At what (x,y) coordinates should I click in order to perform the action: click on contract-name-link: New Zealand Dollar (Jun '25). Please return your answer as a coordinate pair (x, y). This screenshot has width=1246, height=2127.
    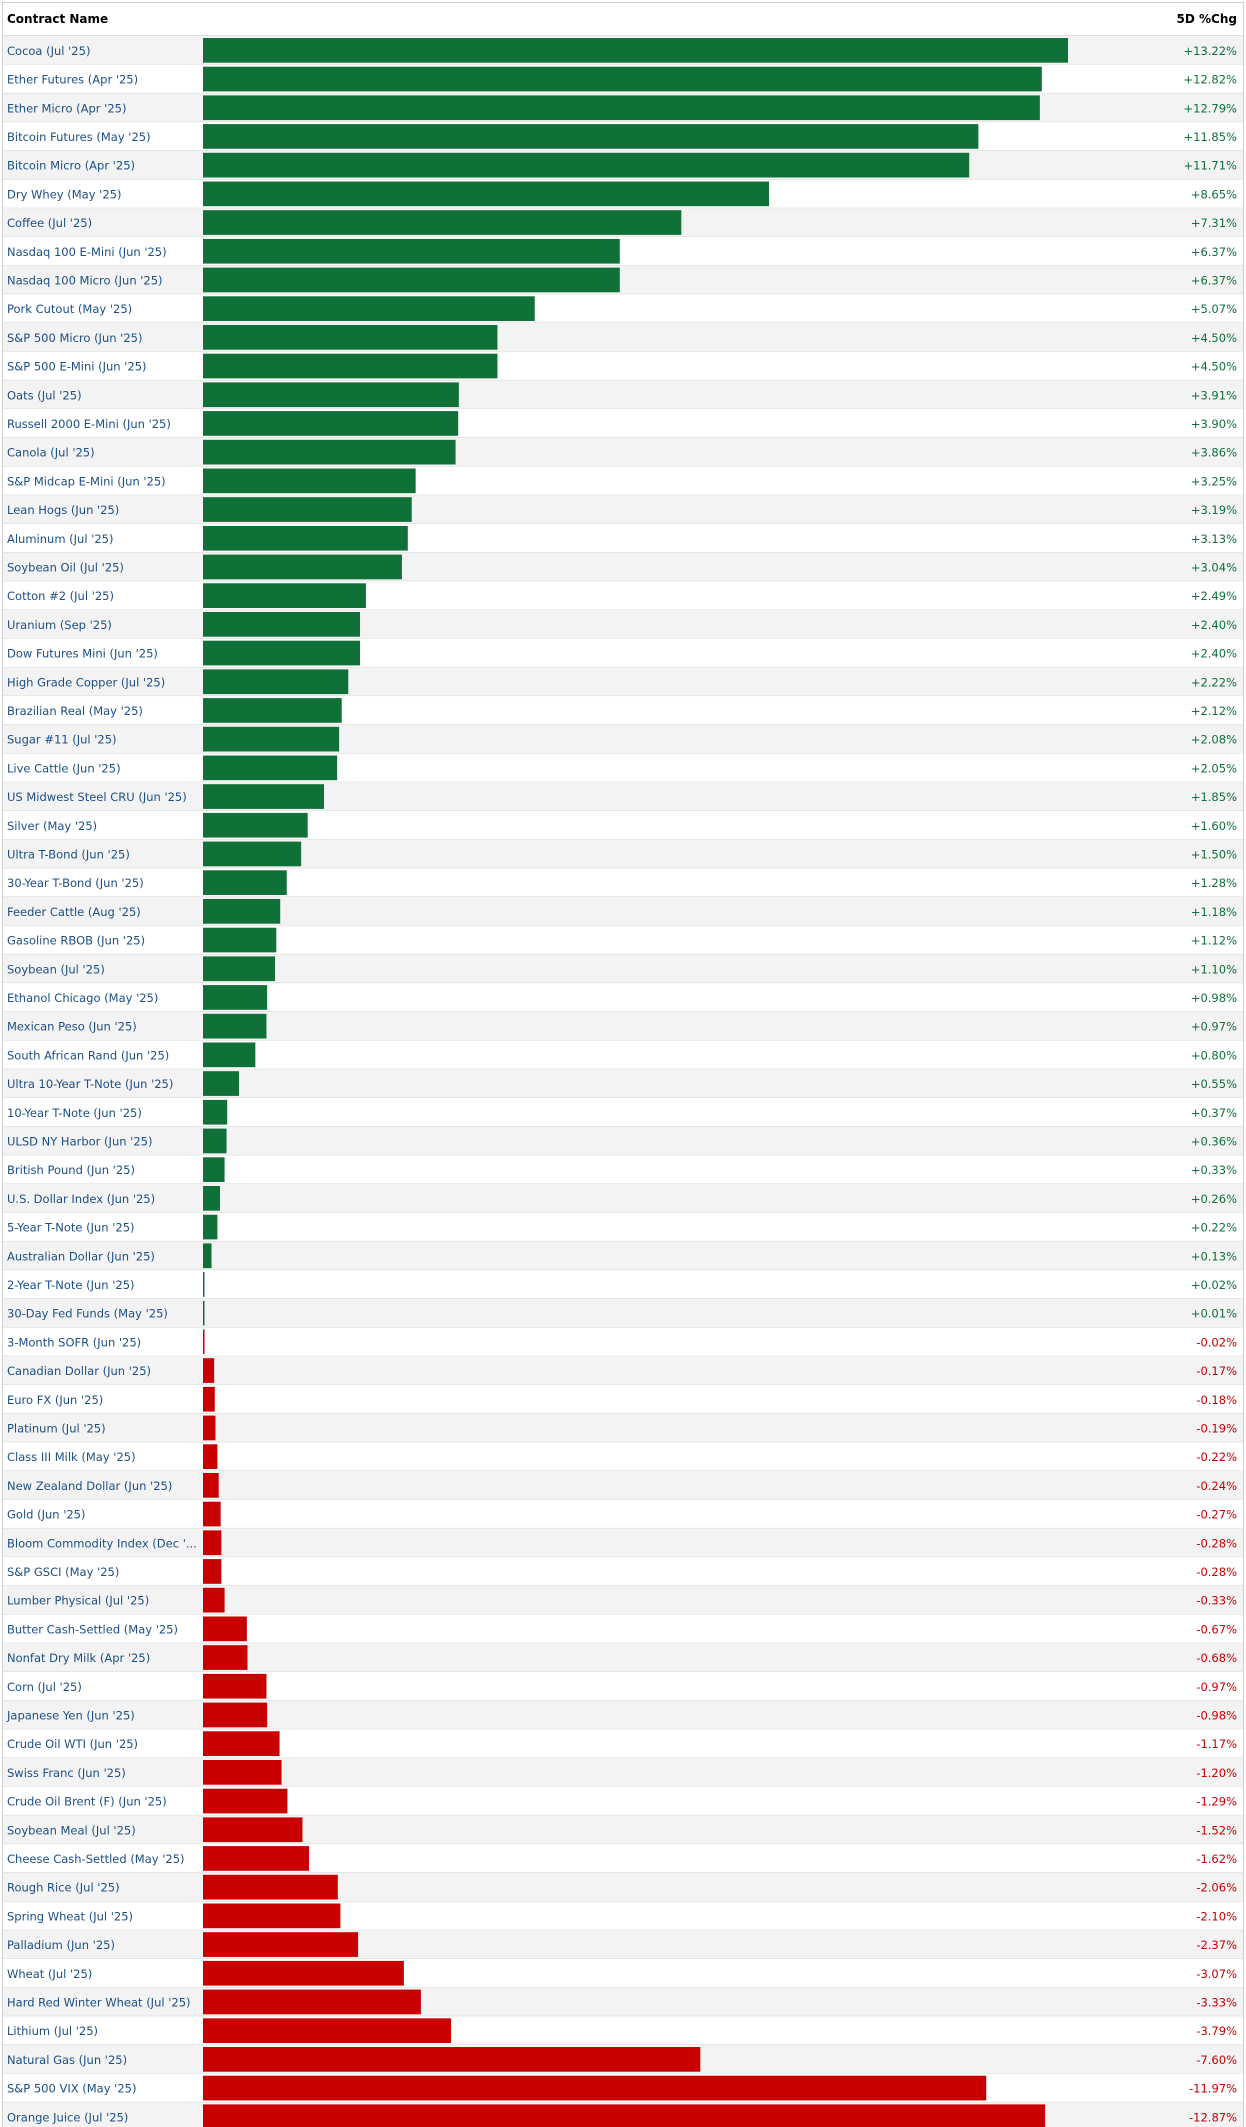
    Looking at the image, I should click on (89, 1486).